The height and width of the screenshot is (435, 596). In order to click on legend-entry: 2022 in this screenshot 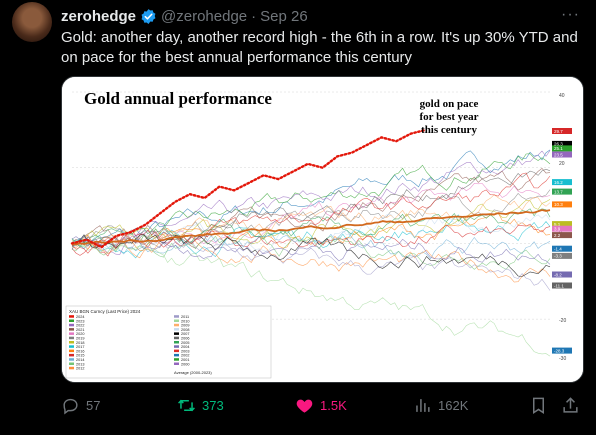, I will do `click(80, 326)`.